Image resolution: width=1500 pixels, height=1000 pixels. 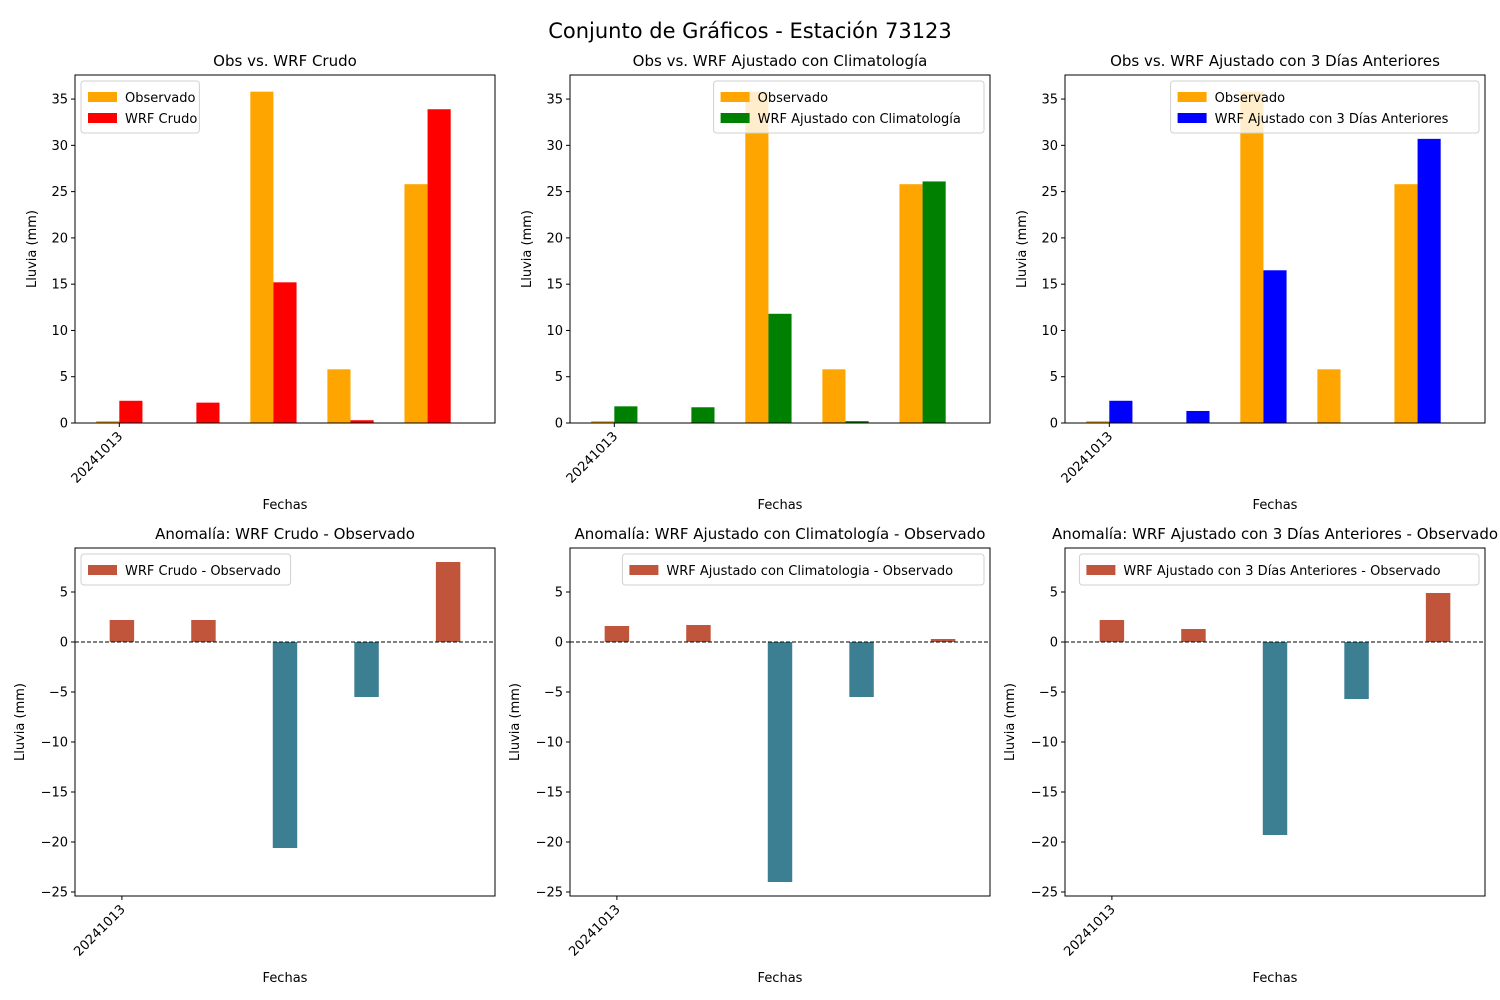 What do you see at coordinates (859, 119) in the screenshot?
I see `legend-label: WRF Ajustado con Climatología` at bounding box center [859, 119].